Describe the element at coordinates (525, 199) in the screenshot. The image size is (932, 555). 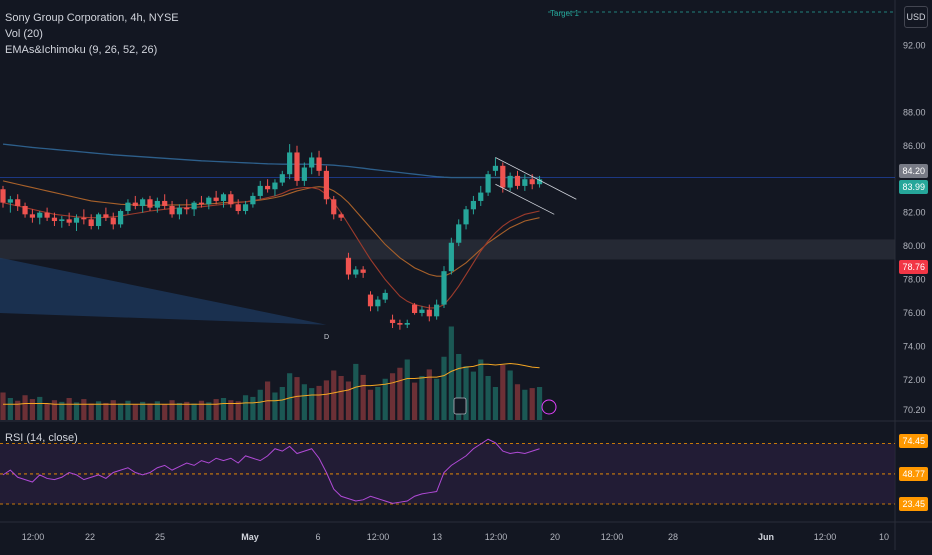
I see `trendline-lower` at that location.